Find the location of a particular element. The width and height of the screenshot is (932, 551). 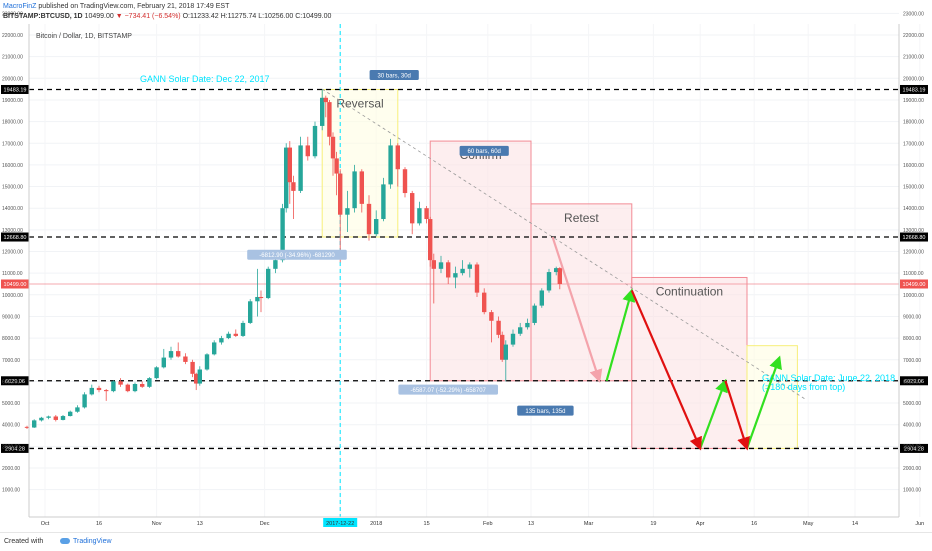

x-tick-label: Mar is located at coordinates (589, 524).